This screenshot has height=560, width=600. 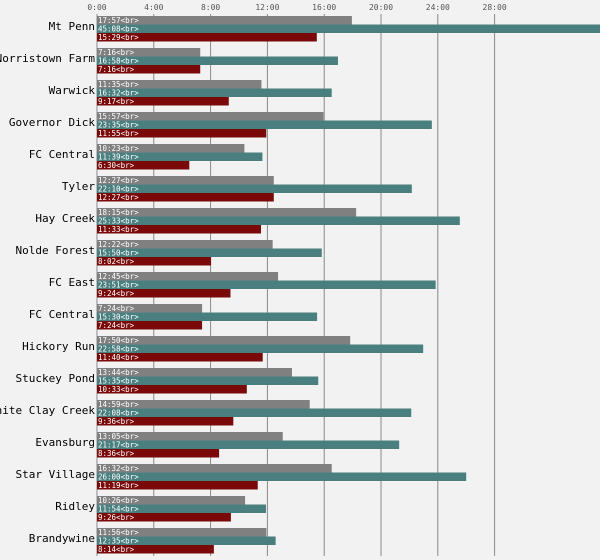 What do you see at coordinates (118, 285) in the screenshot?
I see `bar-value-label: 23:51<br>` at bounding box center [118, 285].